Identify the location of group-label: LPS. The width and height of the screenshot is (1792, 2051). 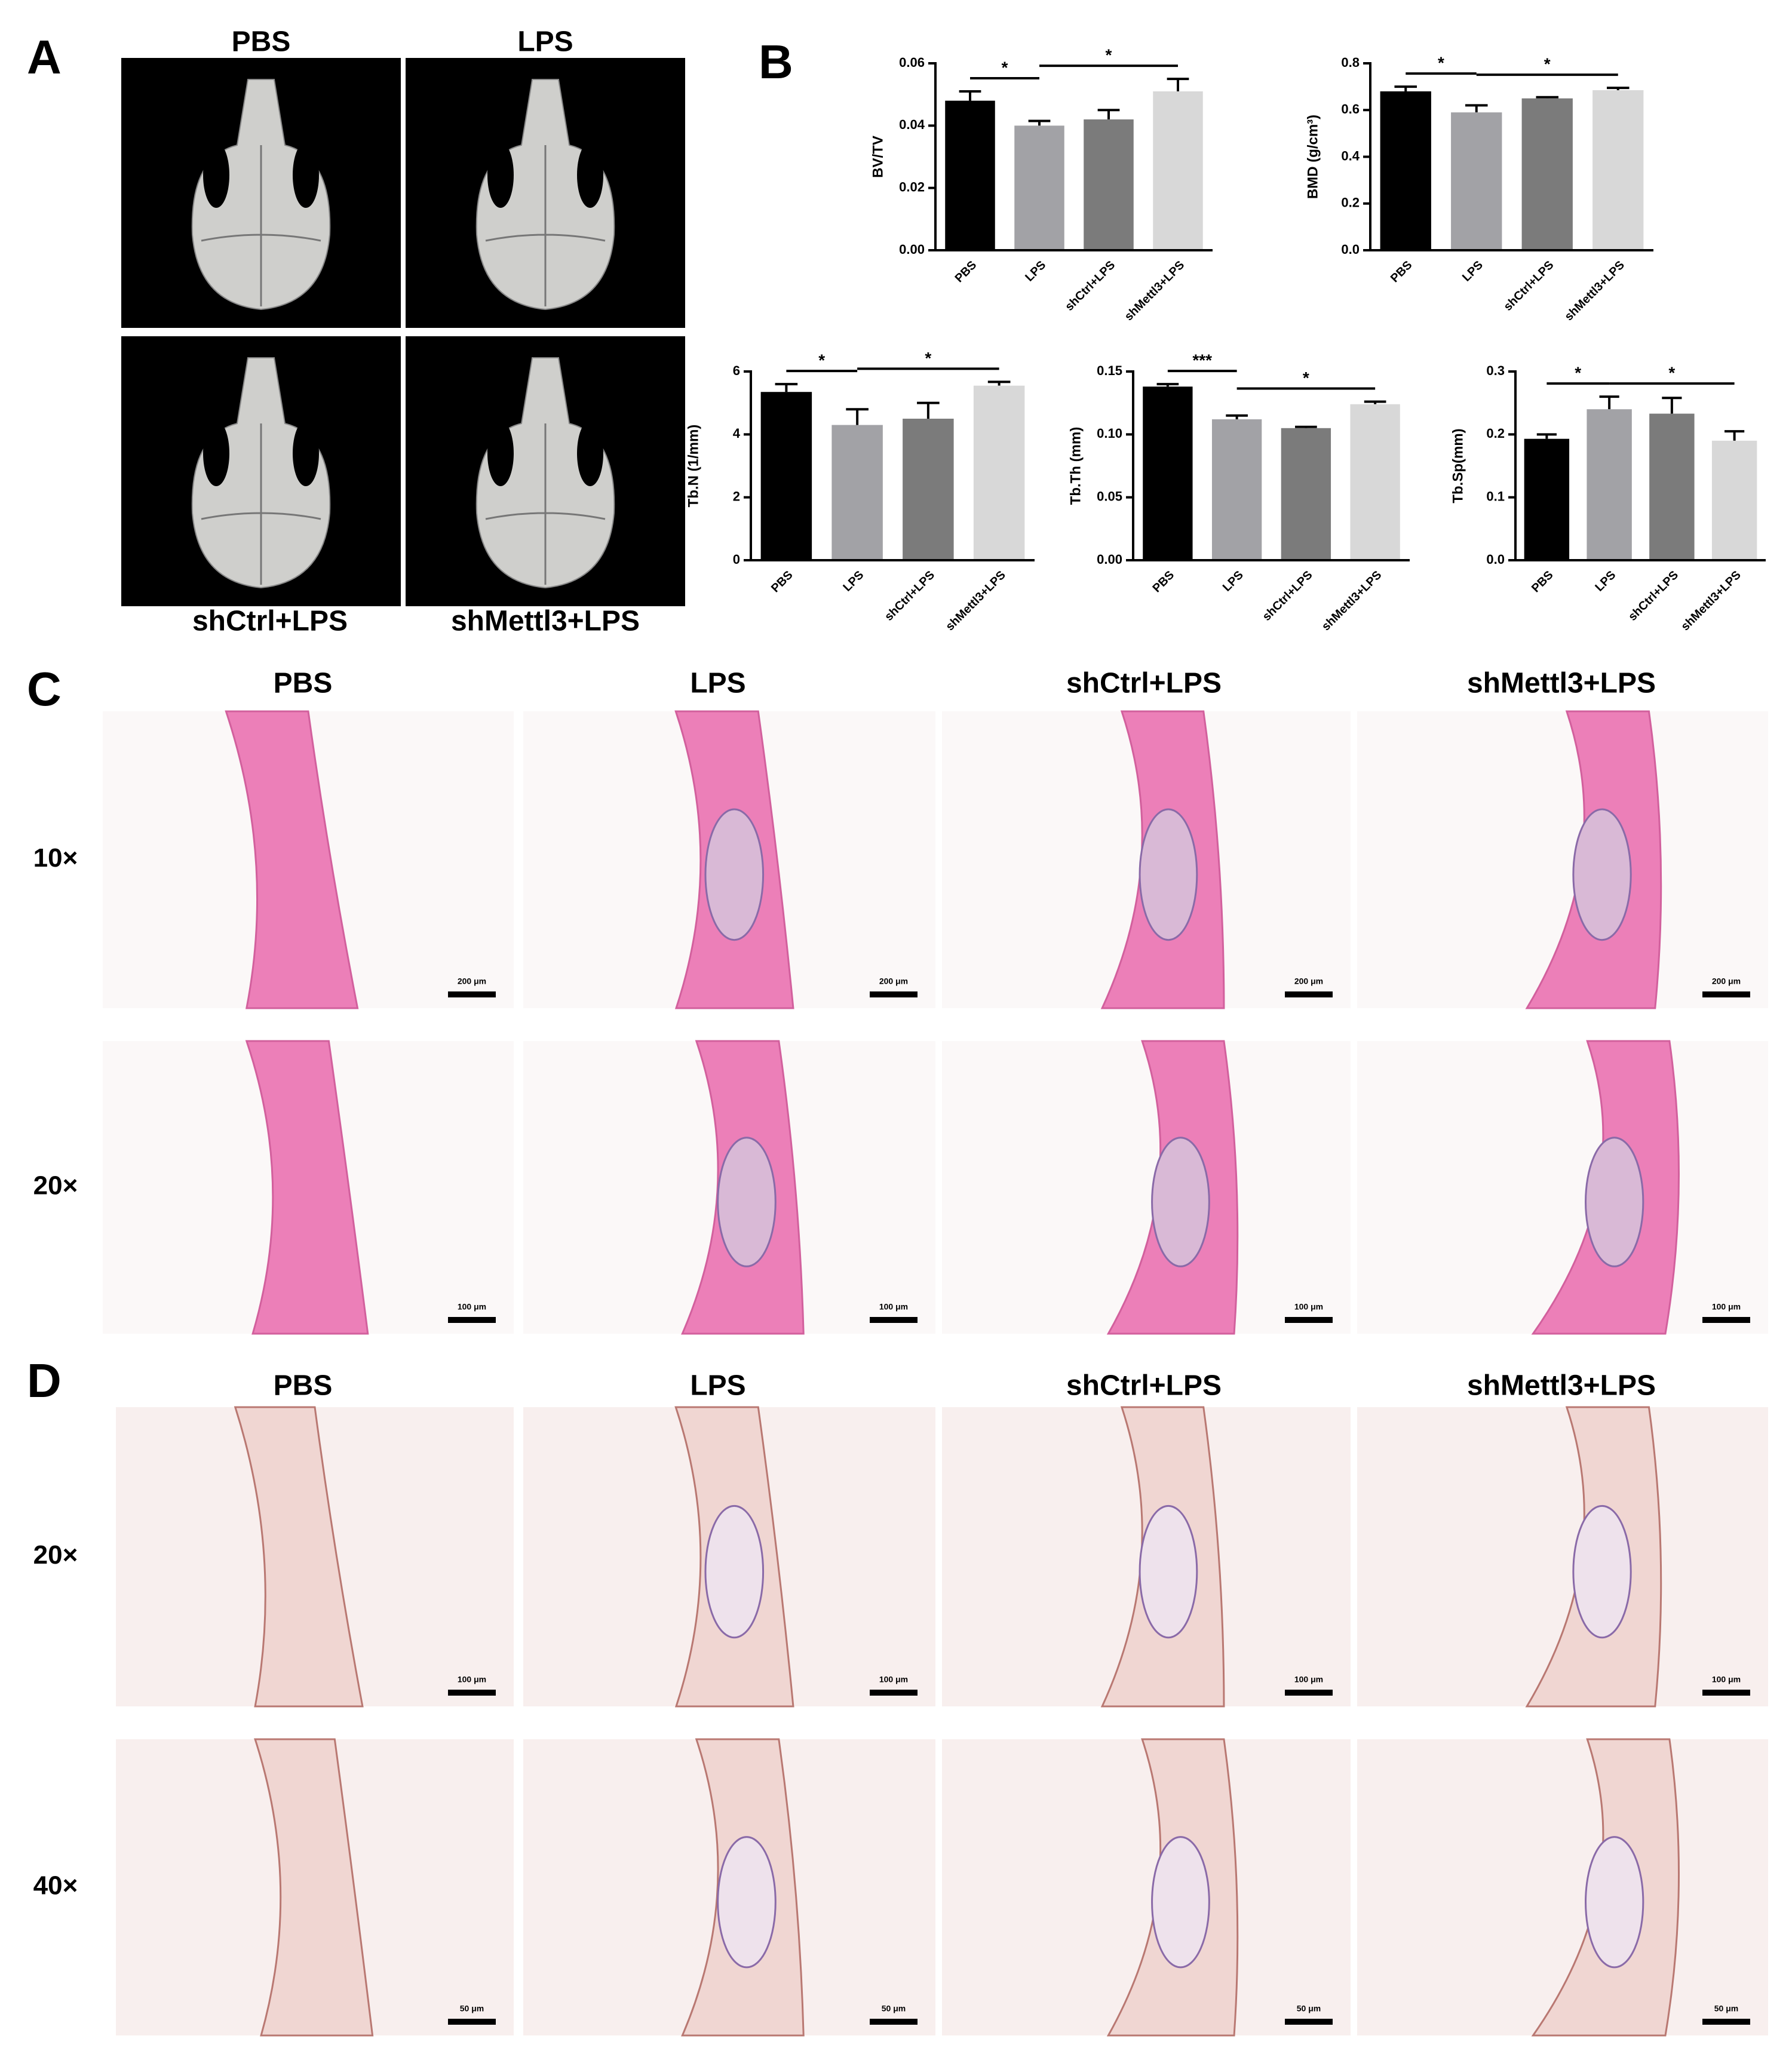
(545, 42).